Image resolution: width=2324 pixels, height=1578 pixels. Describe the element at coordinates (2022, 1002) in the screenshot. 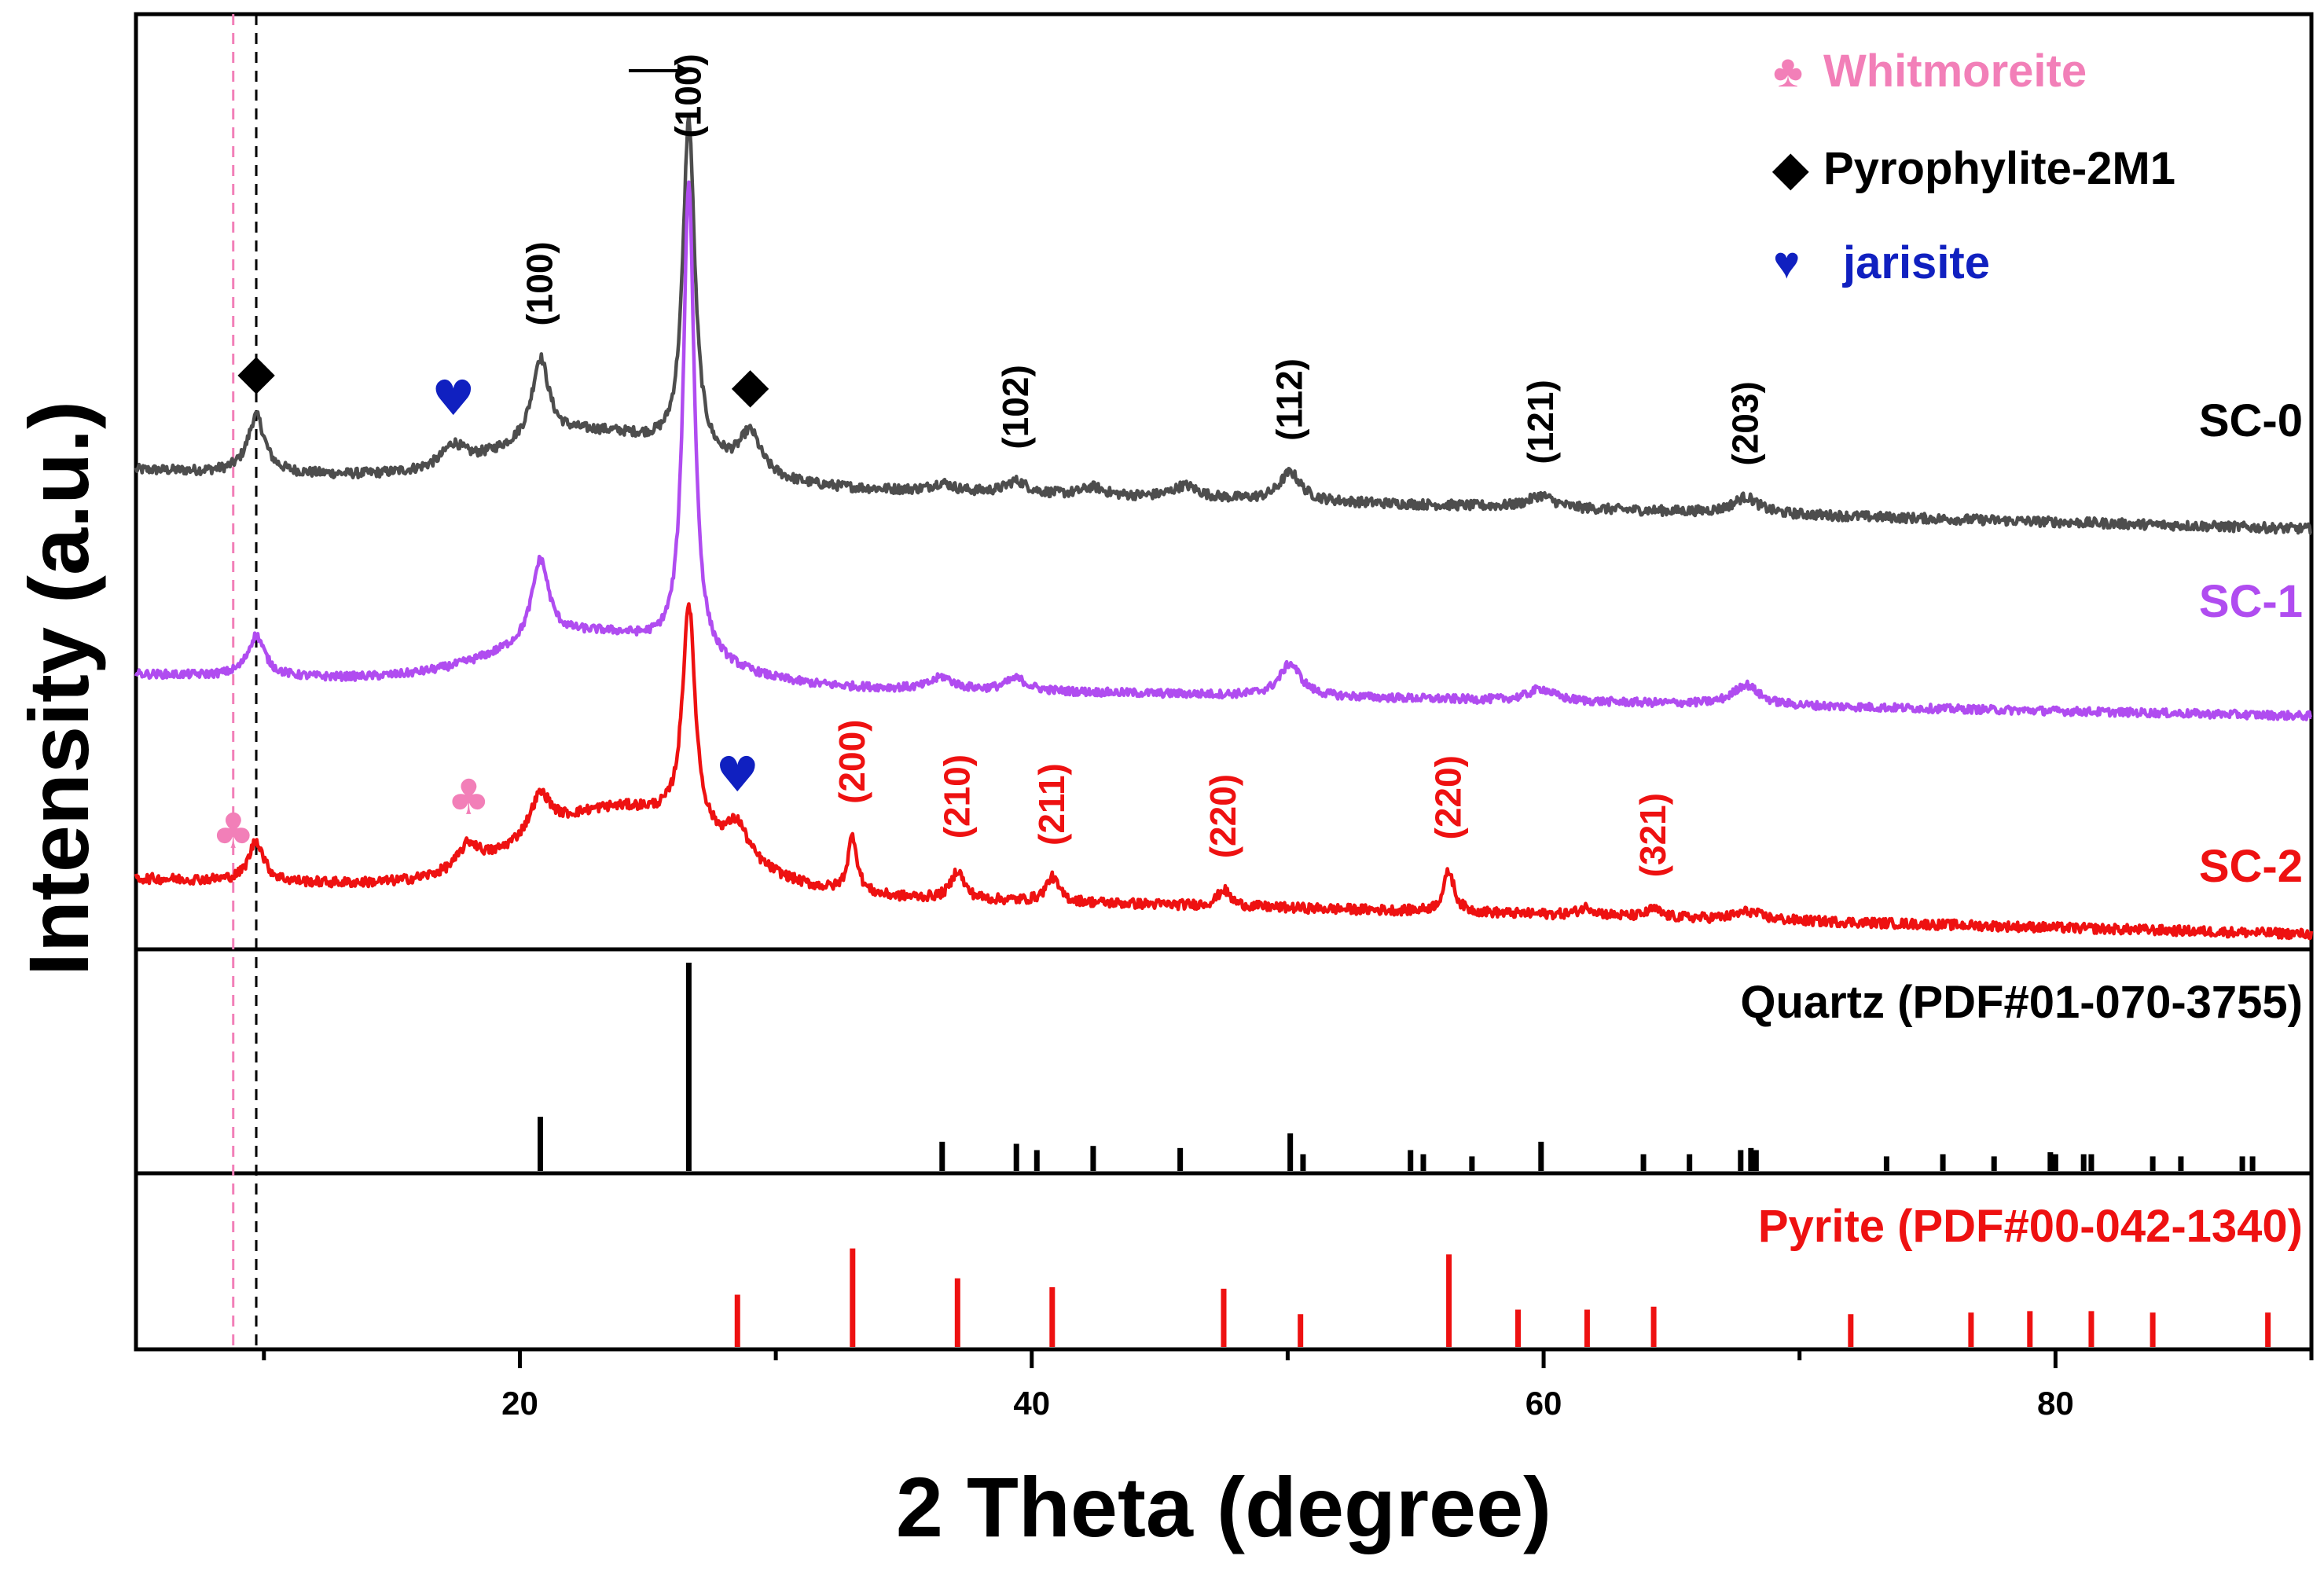

I see `quartz-label: Quartz (PDF#01-070-3755)` at that location.